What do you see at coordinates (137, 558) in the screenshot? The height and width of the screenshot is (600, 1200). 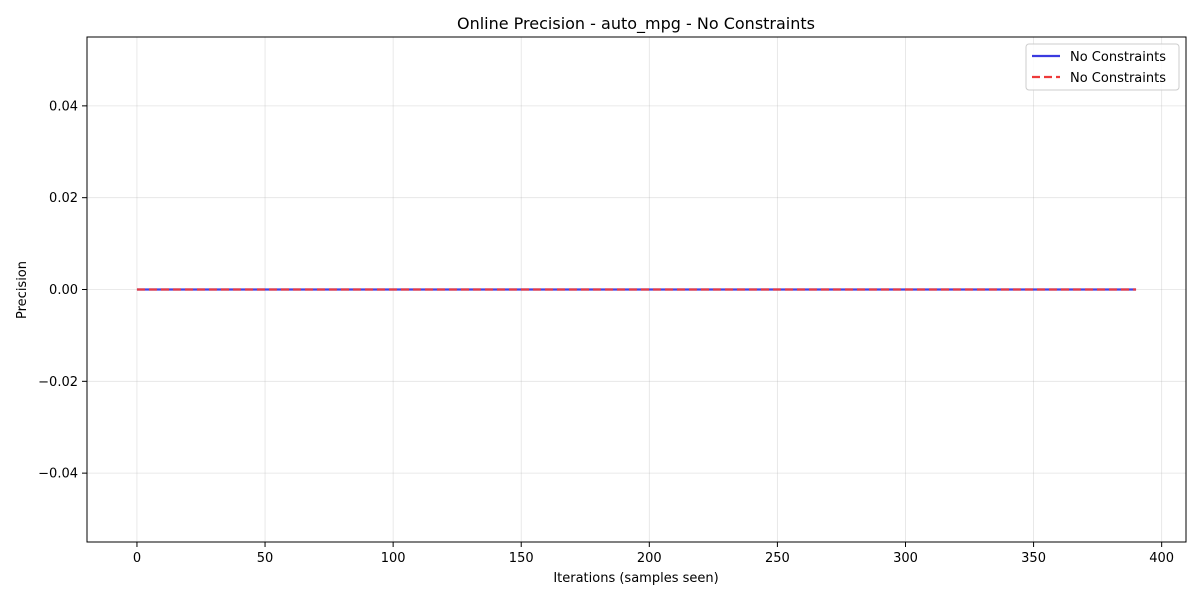 I see `x-tick-label: 0` at bounding box center [137, 558].